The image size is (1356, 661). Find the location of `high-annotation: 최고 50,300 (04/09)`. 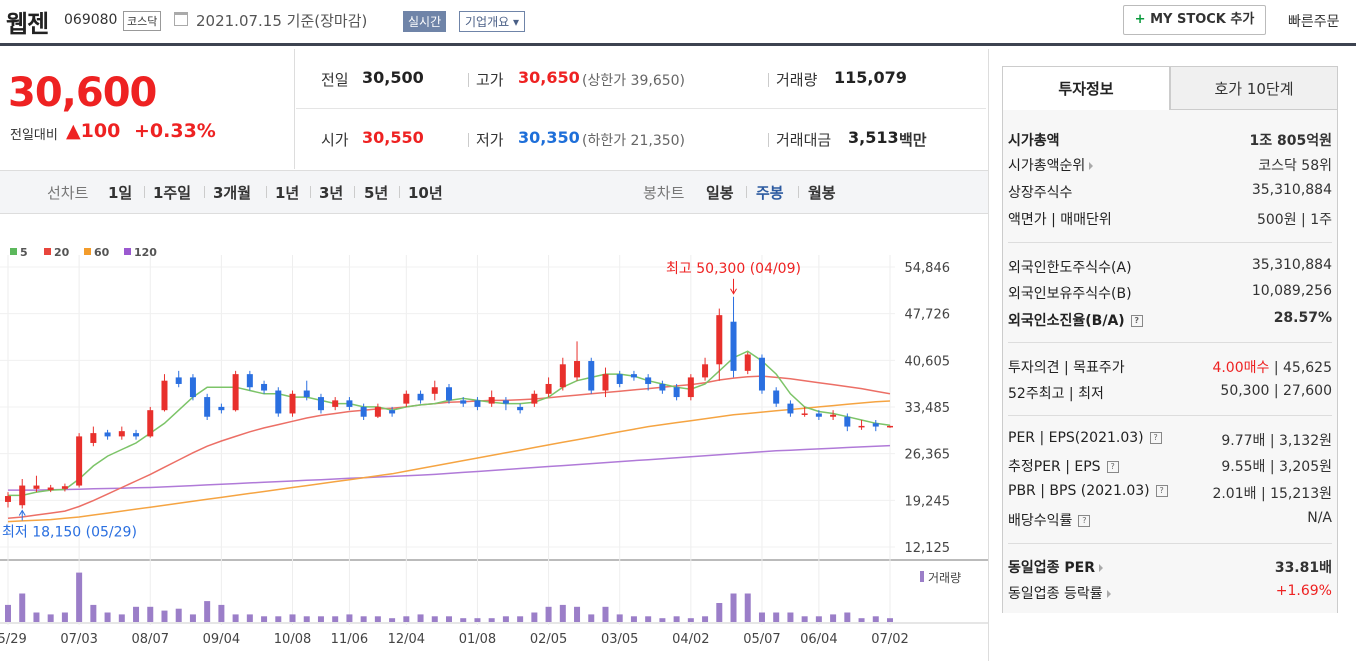

high-annotation: 최고 50,300 (04/09) is located at coordinates (733, 269).